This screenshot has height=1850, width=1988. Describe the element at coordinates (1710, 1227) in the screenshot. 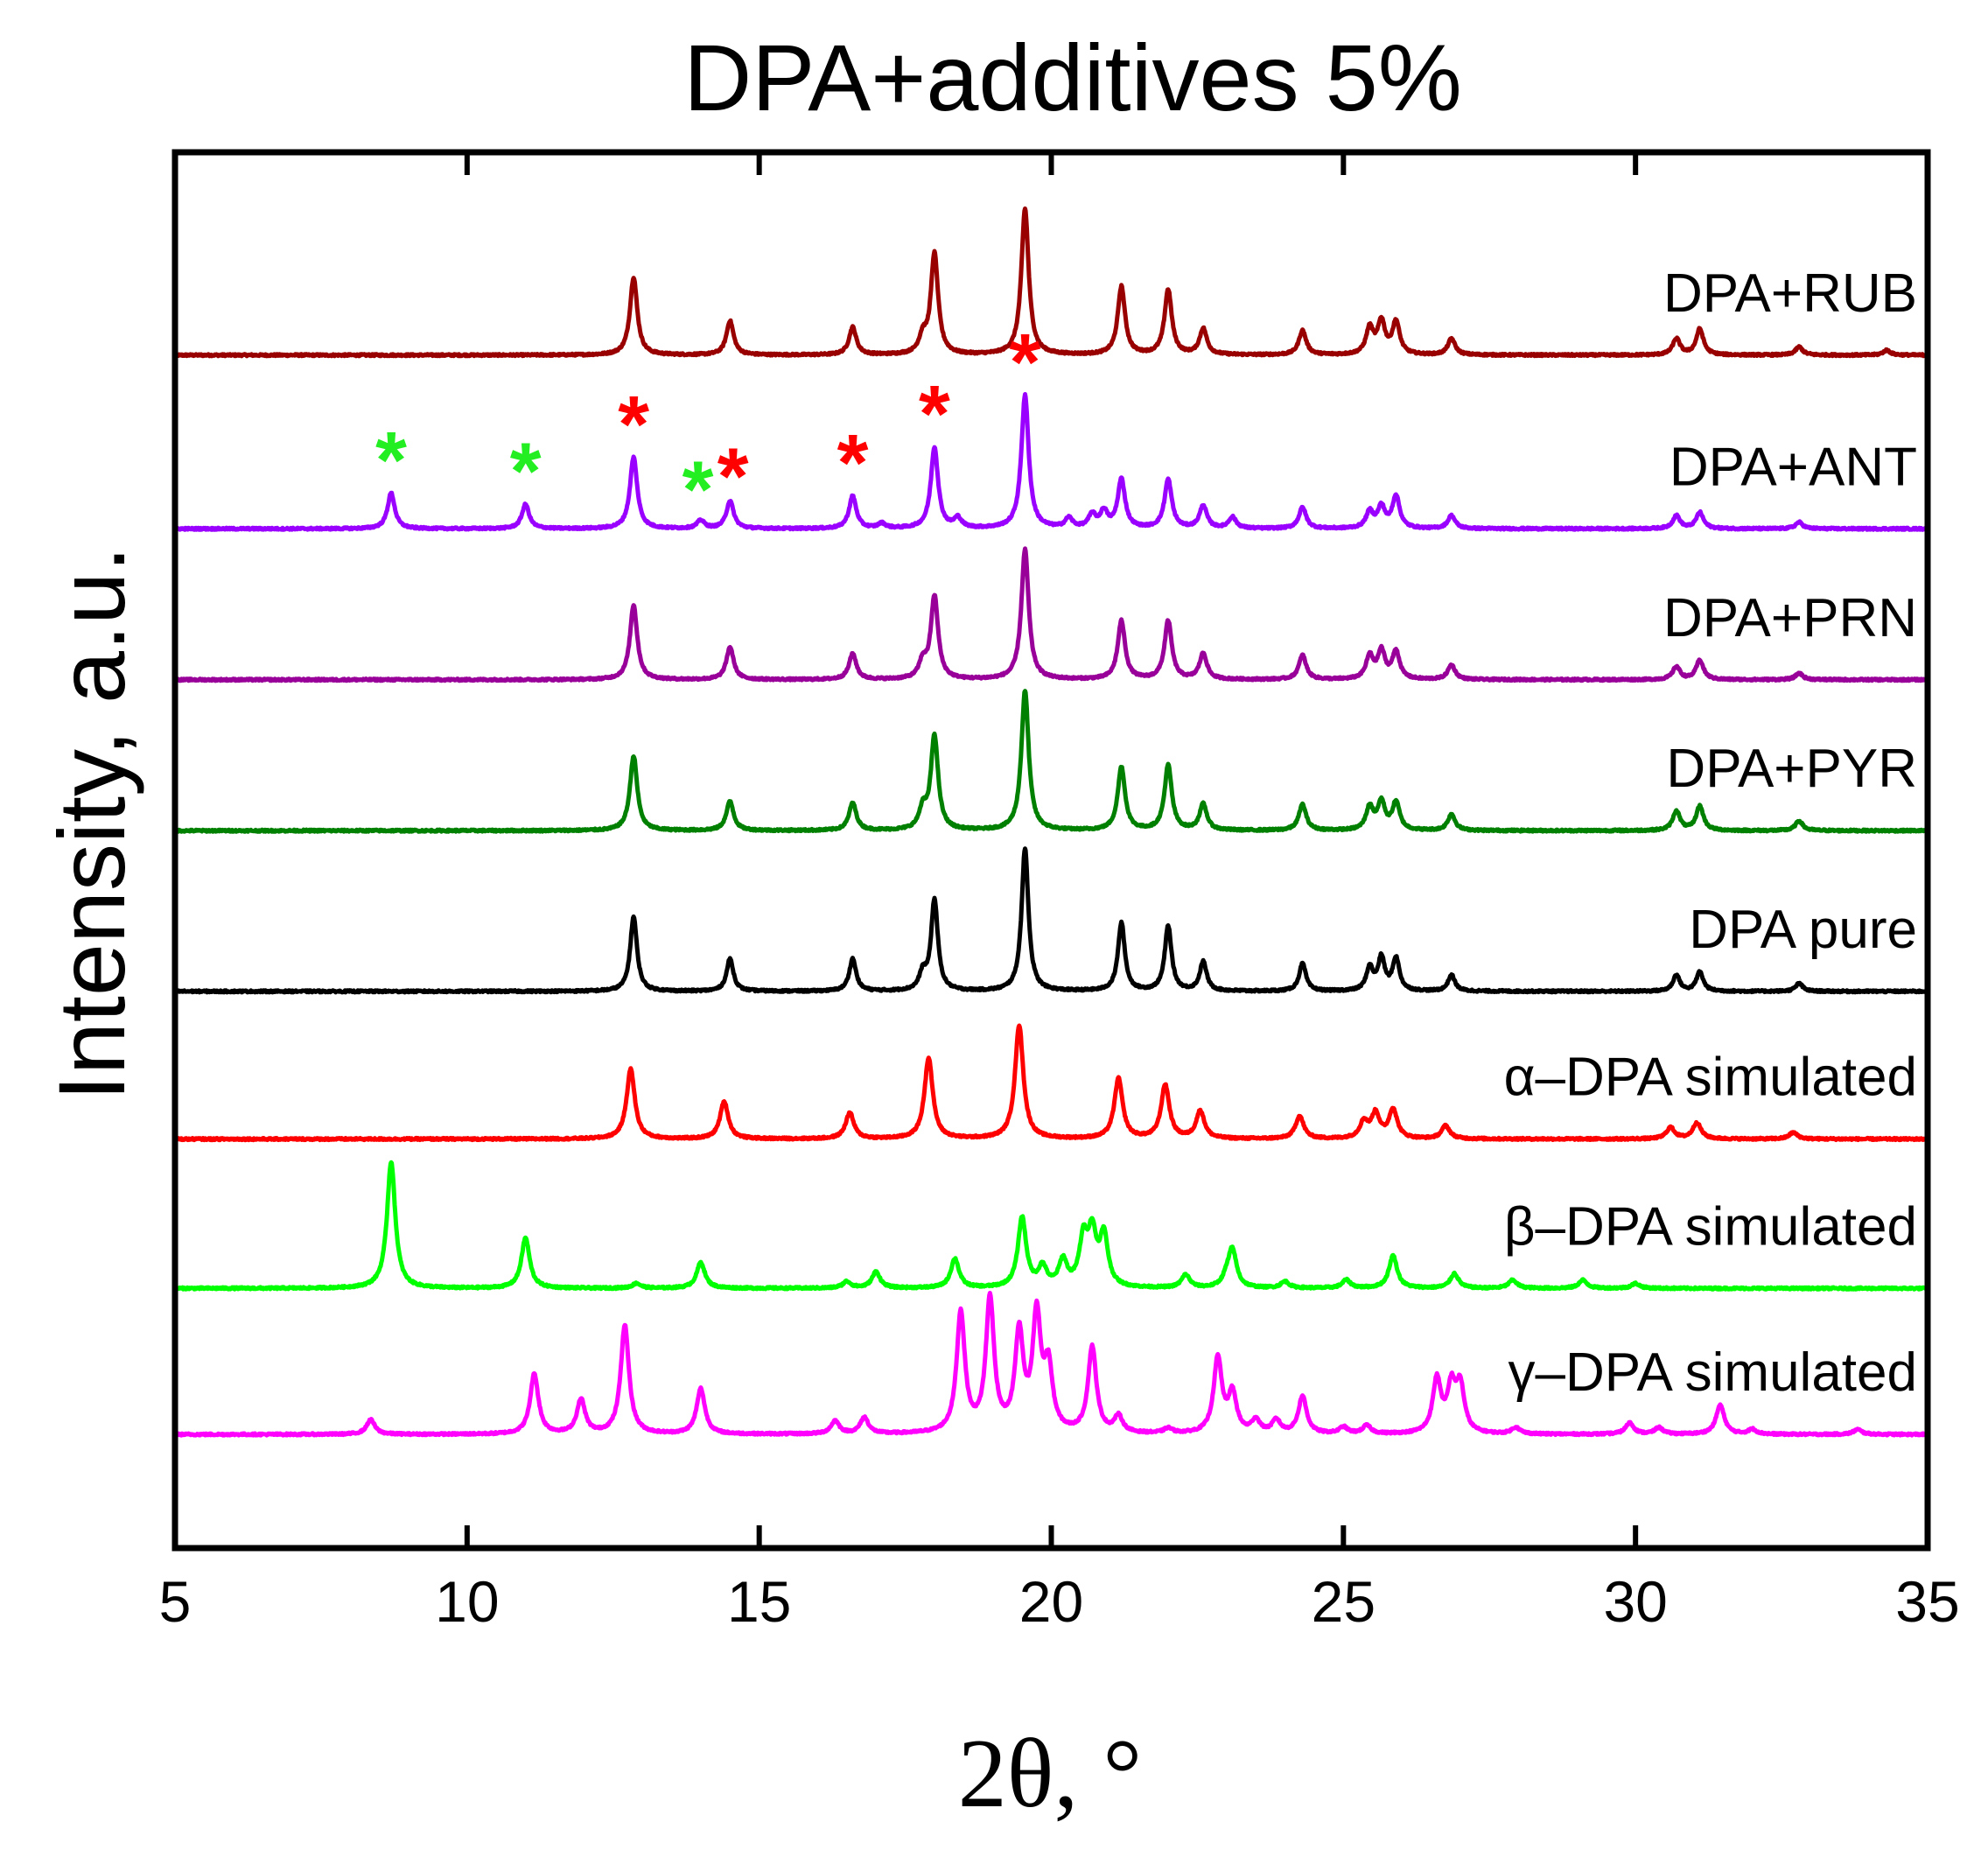

I see `series-label-dpa-simulated: β–DPA simulated` at that location.